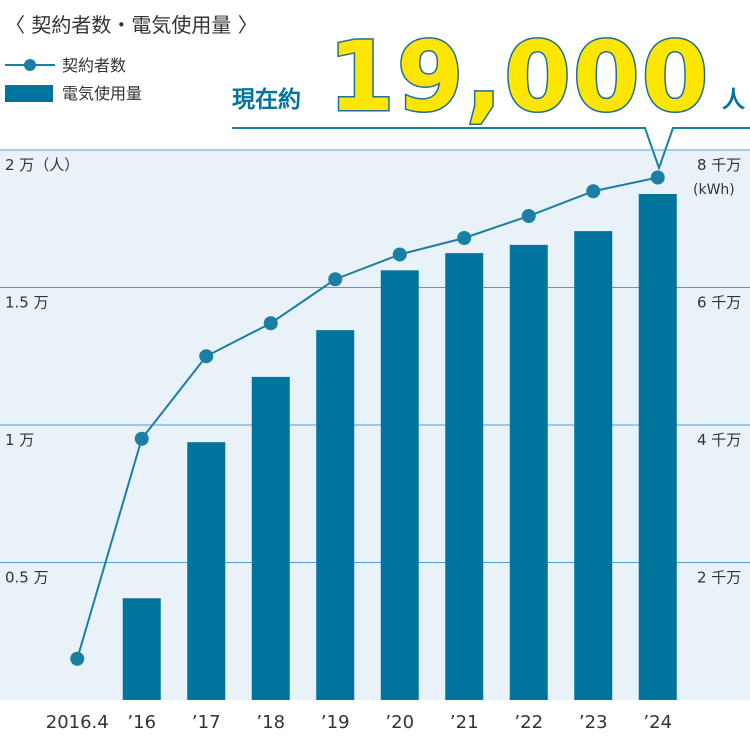 Image resolution: width=750 pixels, height=740 pixels. I want to click on annotation-unit: 人, so click(734, 100).